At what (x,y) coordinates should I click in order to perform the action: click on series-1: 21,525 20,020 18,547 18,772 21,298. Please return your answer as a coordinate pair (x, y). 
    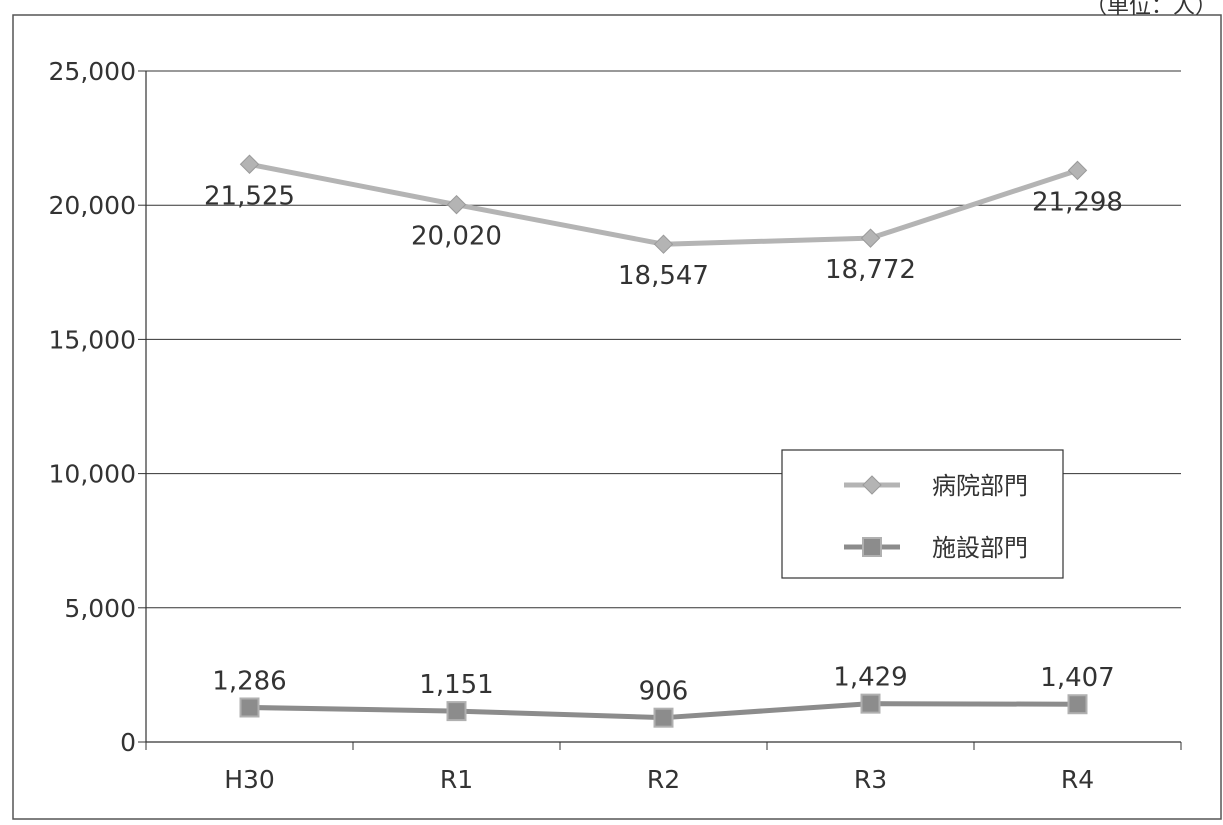
    Looking at the image, I should click on (663, 222).